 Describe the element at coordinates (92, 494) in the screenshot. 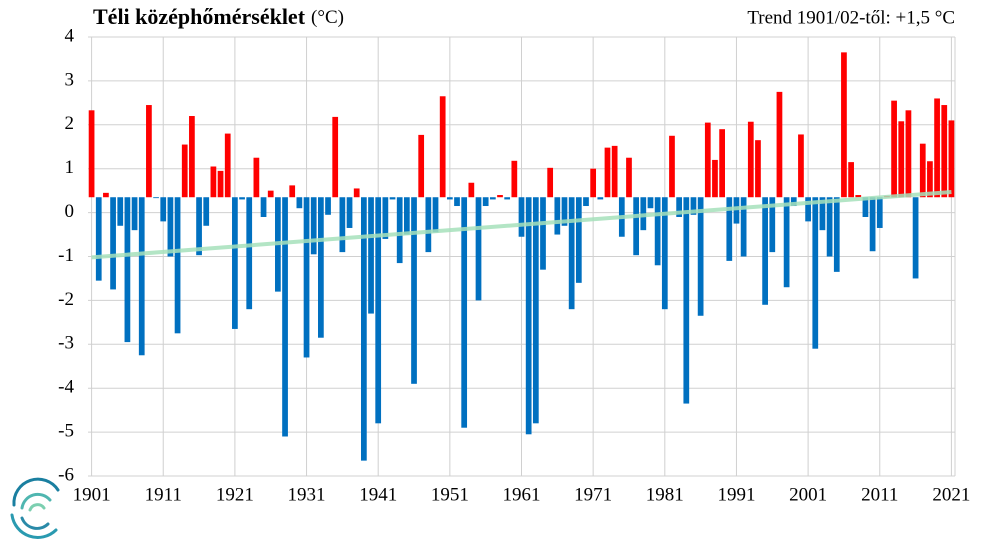

I see `x-tick-label: 1901` at that location.